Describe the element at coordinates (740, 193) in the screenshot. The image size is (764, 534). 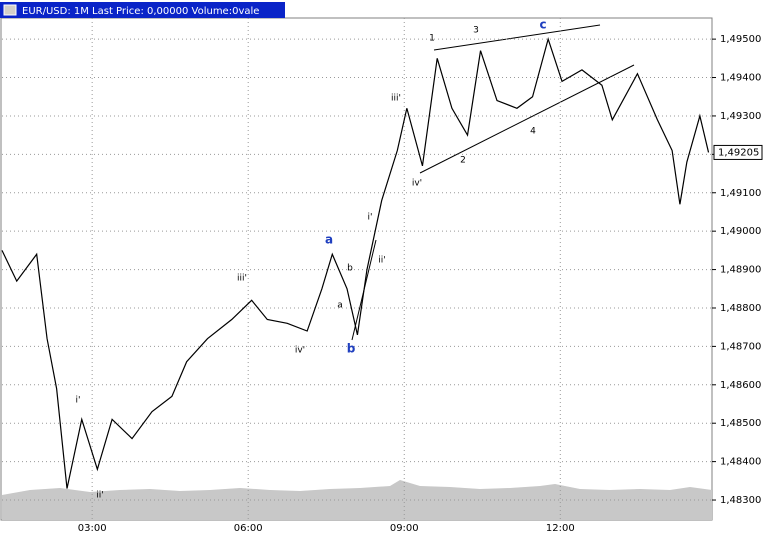
I see `y-tick-label: 1,49100` at that location.